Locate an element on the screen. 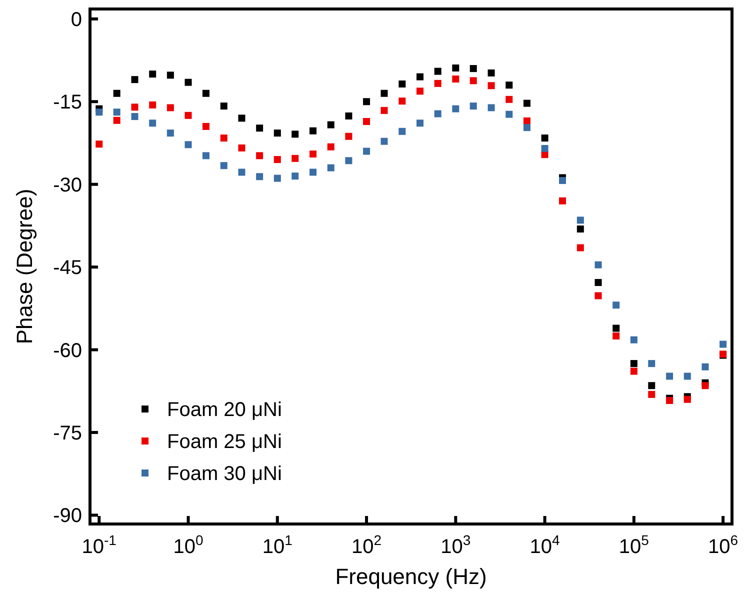  x-tick-label: 10$^{5}$ is located at coordinates (634, 545).